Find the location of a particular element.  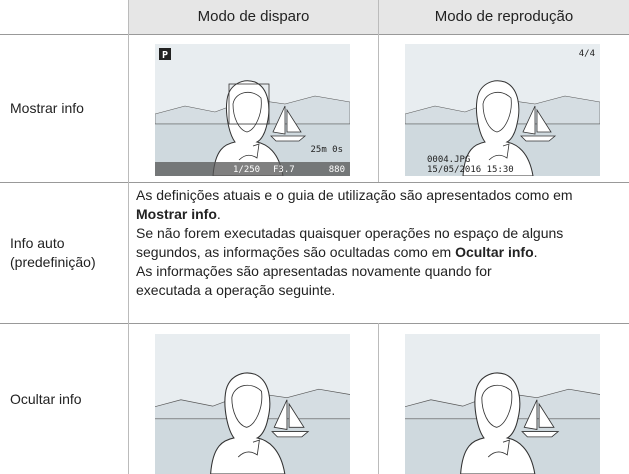

shooting-screen-clean is located at coordinates (252, 404).